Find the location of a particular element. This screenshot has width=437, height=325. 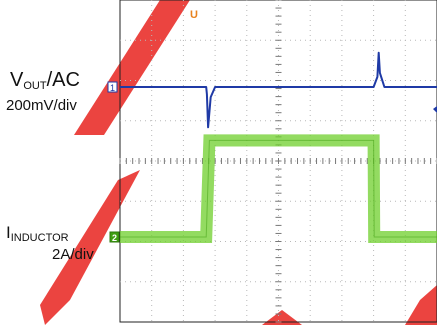

ch2-marker-number: 2 is located at coordinates (114, 238).